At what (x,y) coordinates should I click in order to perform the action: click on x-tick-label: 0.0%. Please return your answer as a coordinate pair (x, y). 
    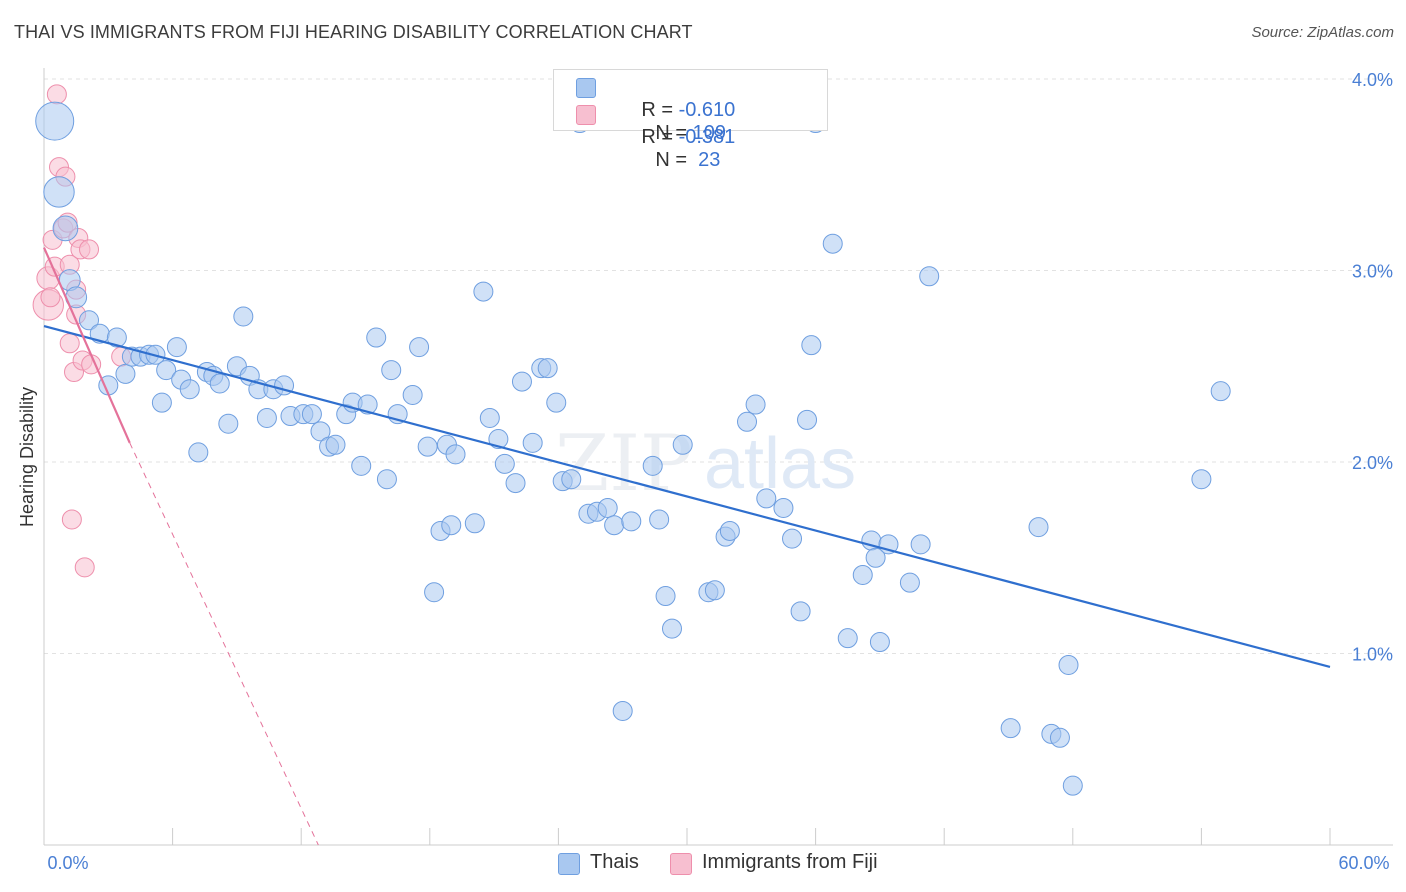
    Looking at the image, I should click on (67, 863).